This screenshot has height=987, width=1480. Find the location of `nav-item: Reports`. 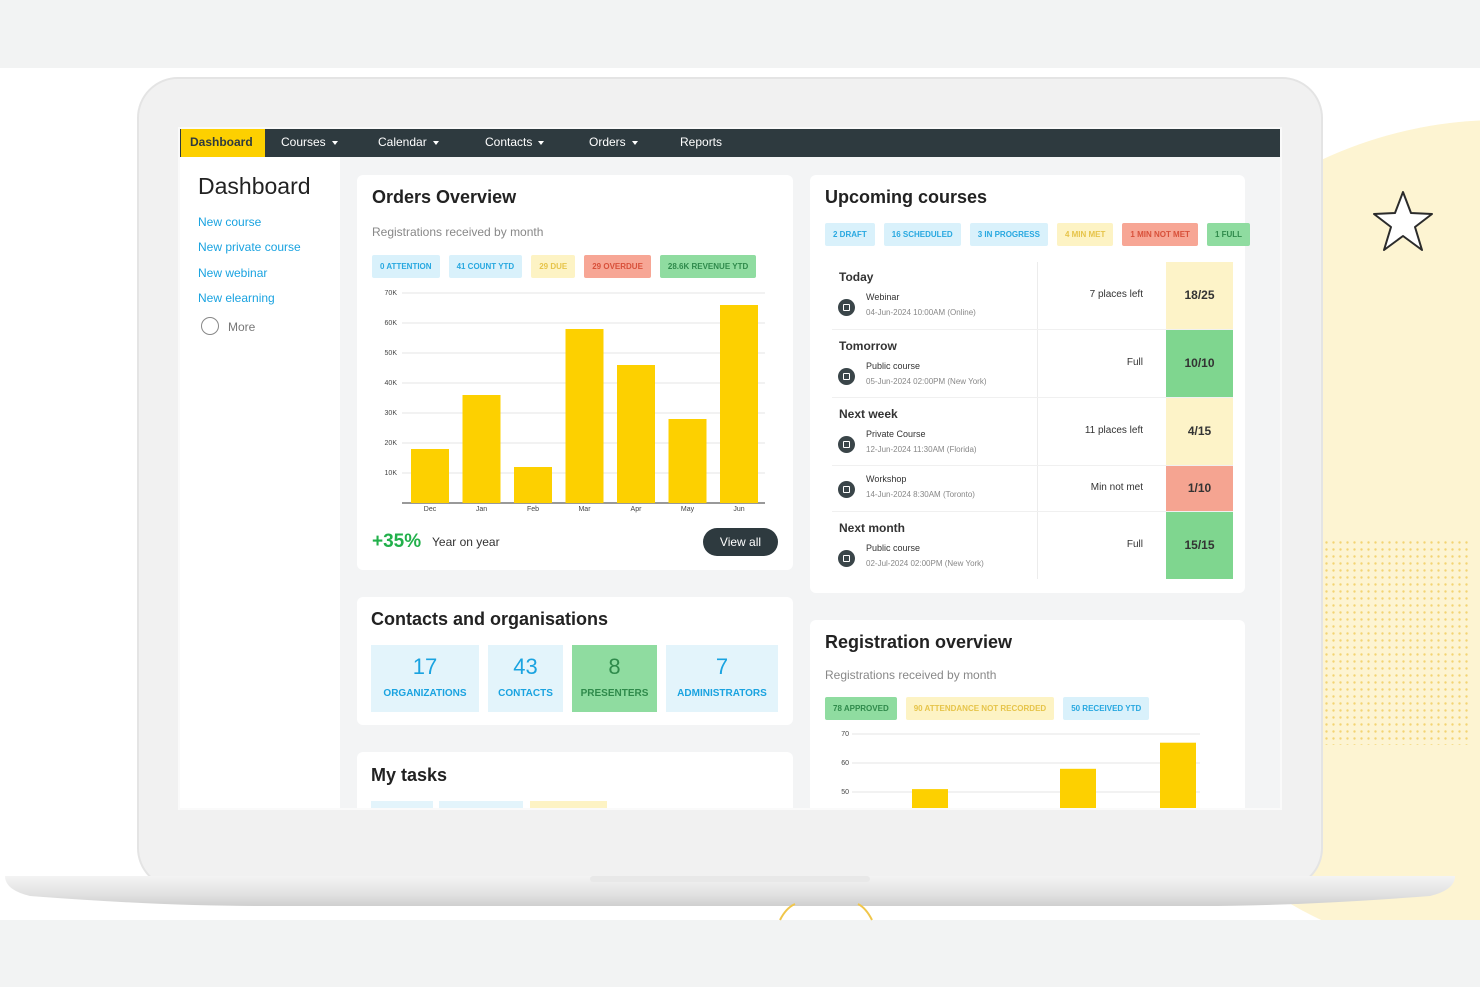

nav-item: Reports is located at coordinates (701, 142).